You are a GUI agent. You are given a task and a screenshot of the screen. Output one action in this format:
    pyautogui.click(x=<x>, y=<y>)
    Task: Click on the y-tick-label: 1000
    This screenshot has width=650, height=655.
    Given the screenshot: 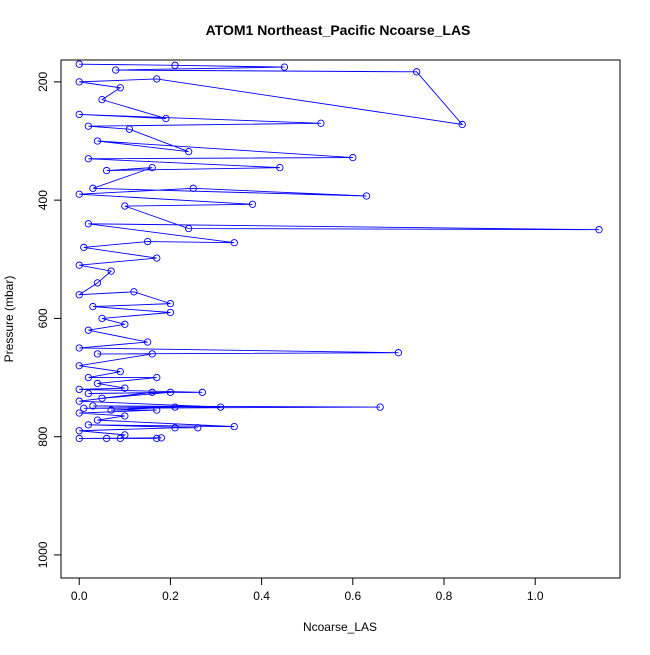 What is the action you would take?
    pyautogui.click(x=43, y=554)
    